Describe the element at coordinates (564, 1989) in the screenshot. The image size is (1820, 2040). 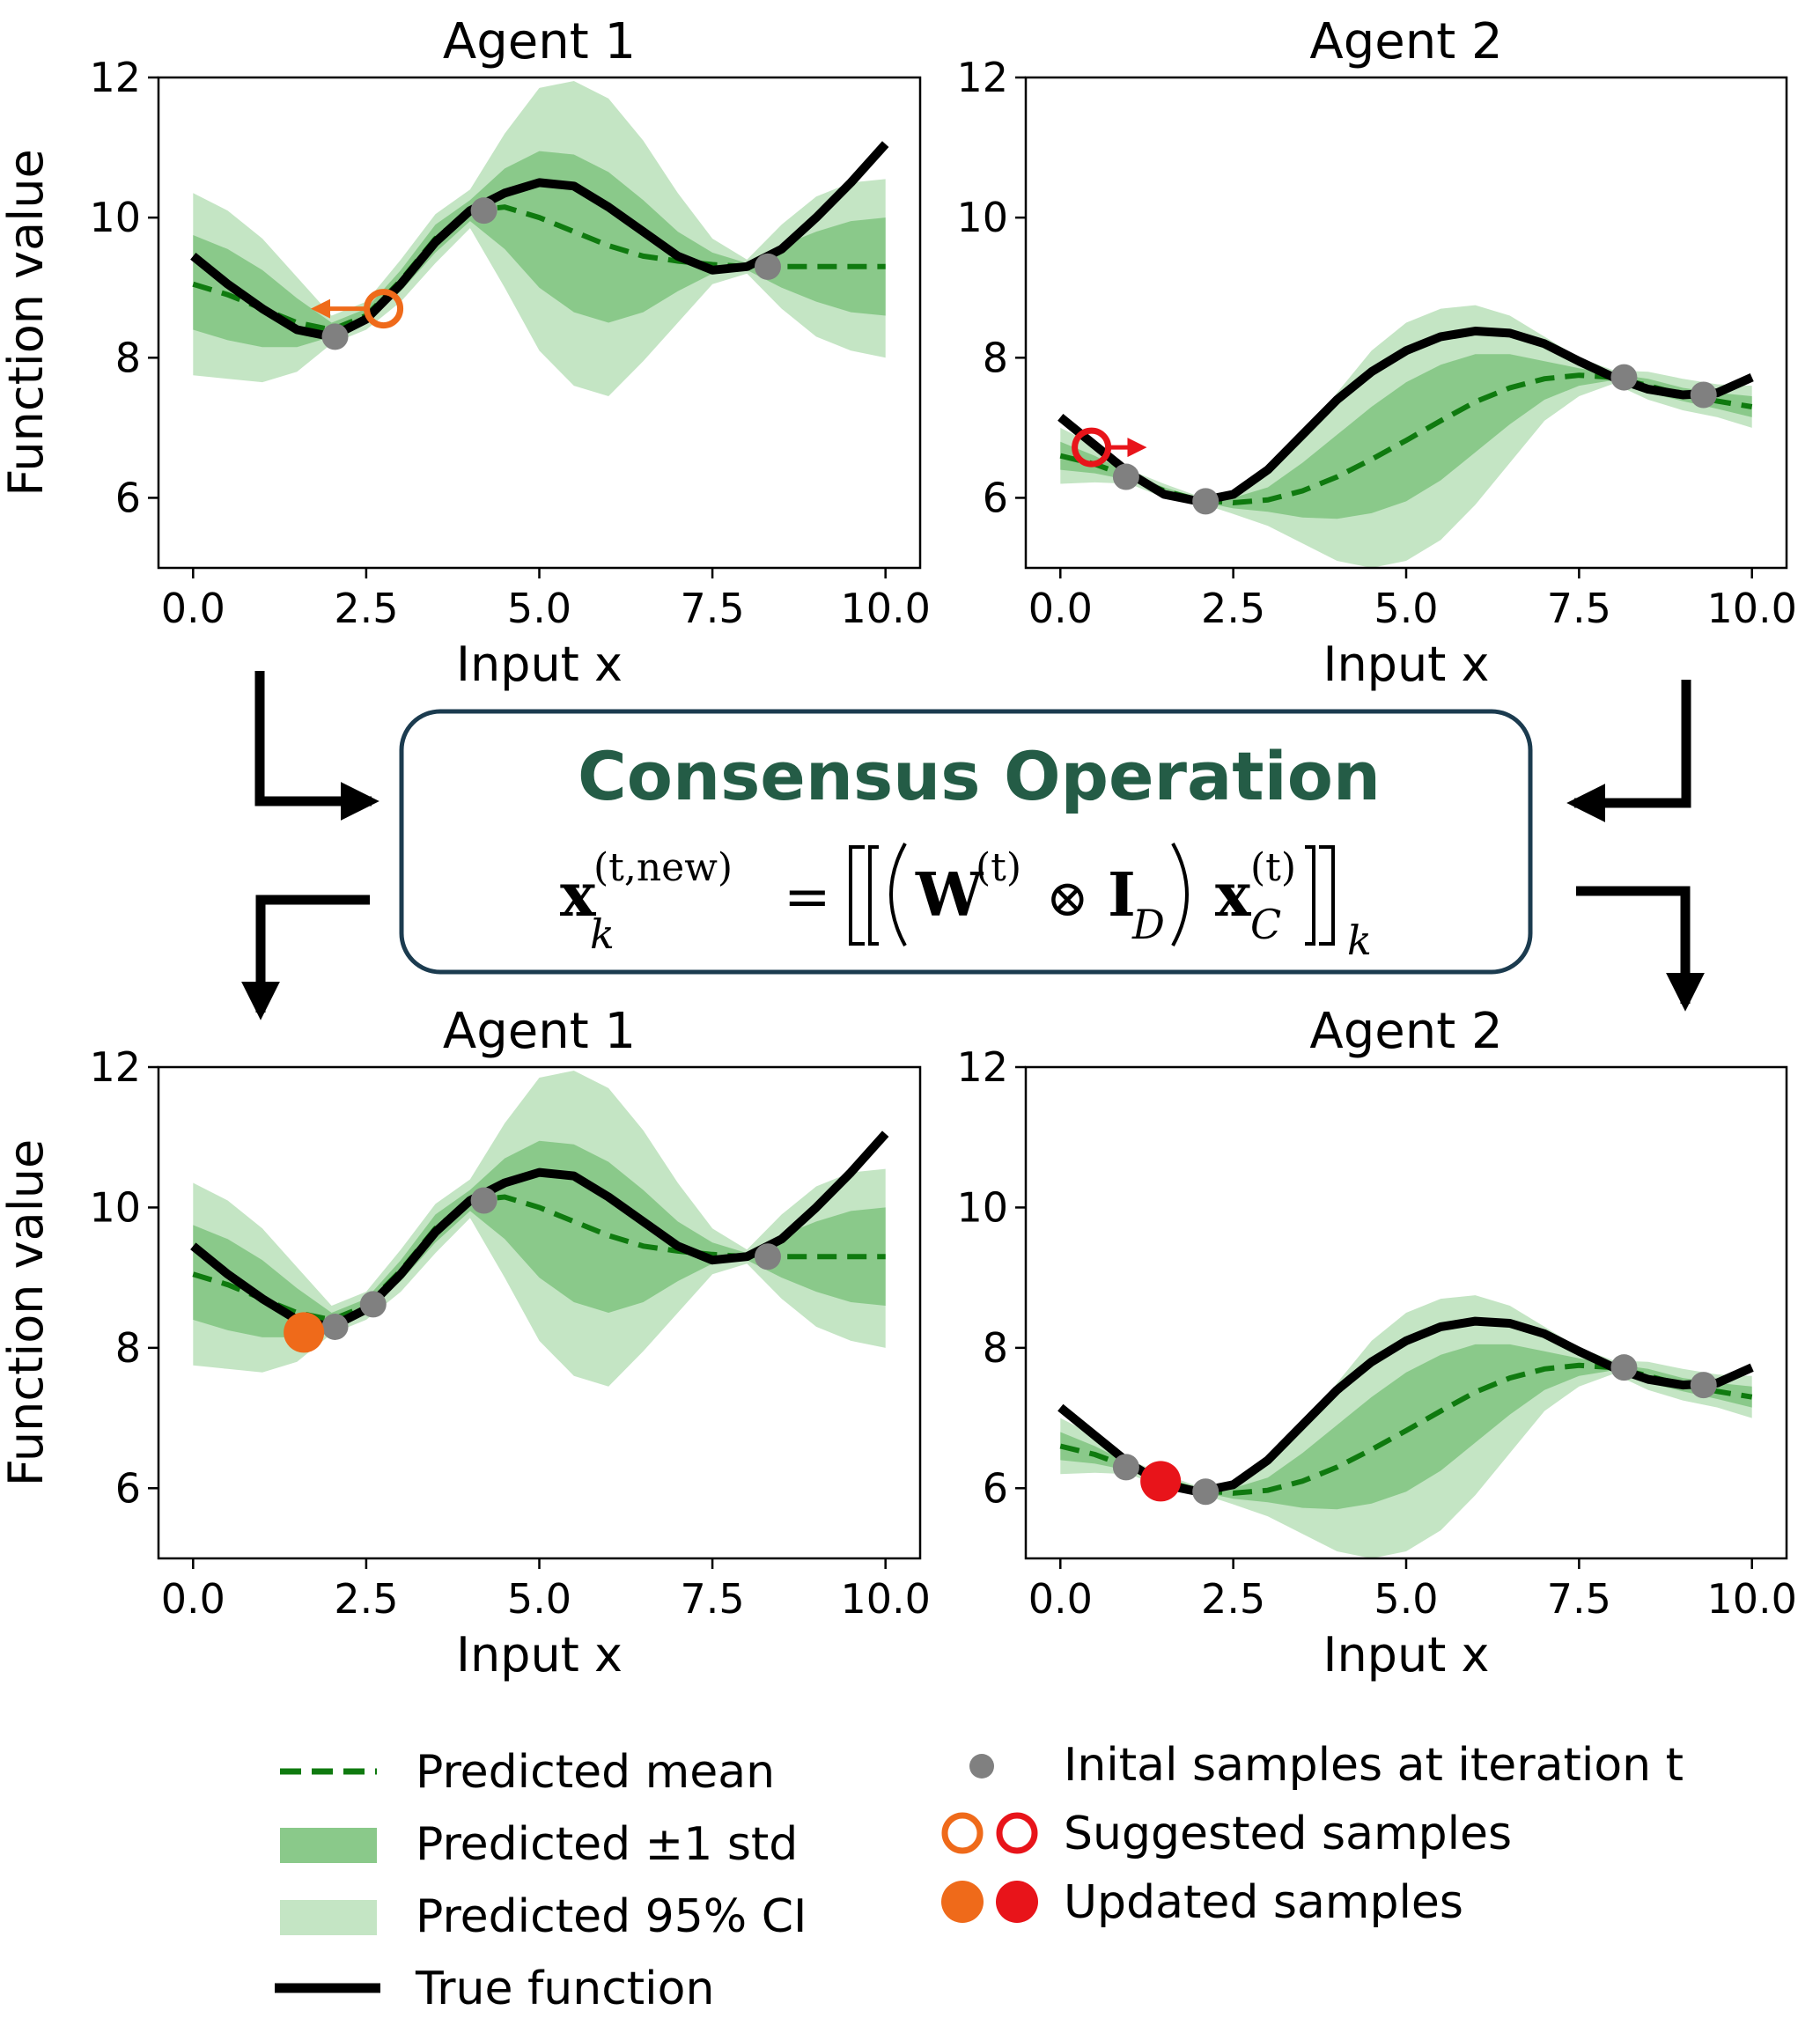
I see `legend-true-label: True function` at that location.